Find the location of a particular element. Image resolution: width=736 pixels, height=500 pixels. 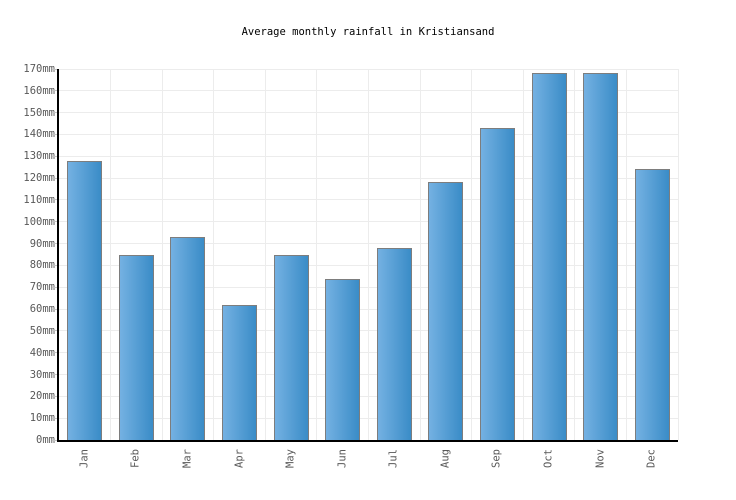

x-tick-label-may: May is located at coordinates (290, 458).